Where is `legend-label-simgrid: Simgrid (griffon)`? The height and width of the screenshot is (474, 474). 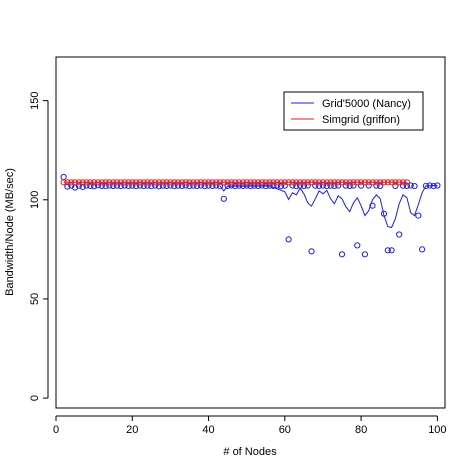
legend-label-simgrid: Simgrid (griffon) is located at coordinates (361, 120).